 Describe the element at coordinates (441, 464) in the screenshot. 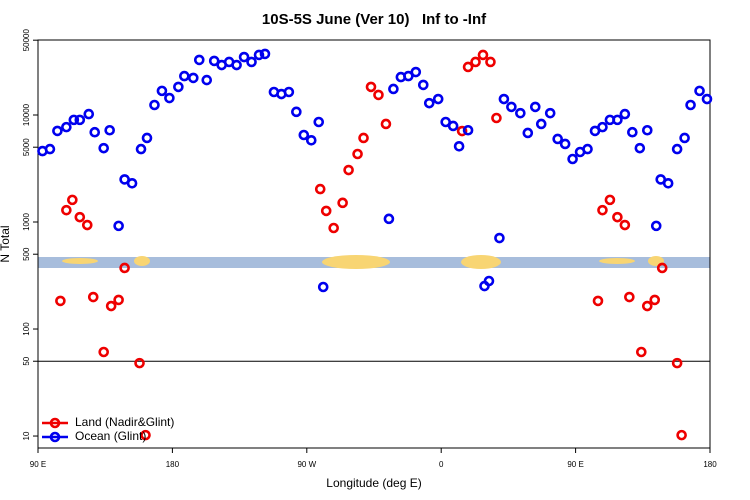

I see `x-tick-label: 0` at that location.